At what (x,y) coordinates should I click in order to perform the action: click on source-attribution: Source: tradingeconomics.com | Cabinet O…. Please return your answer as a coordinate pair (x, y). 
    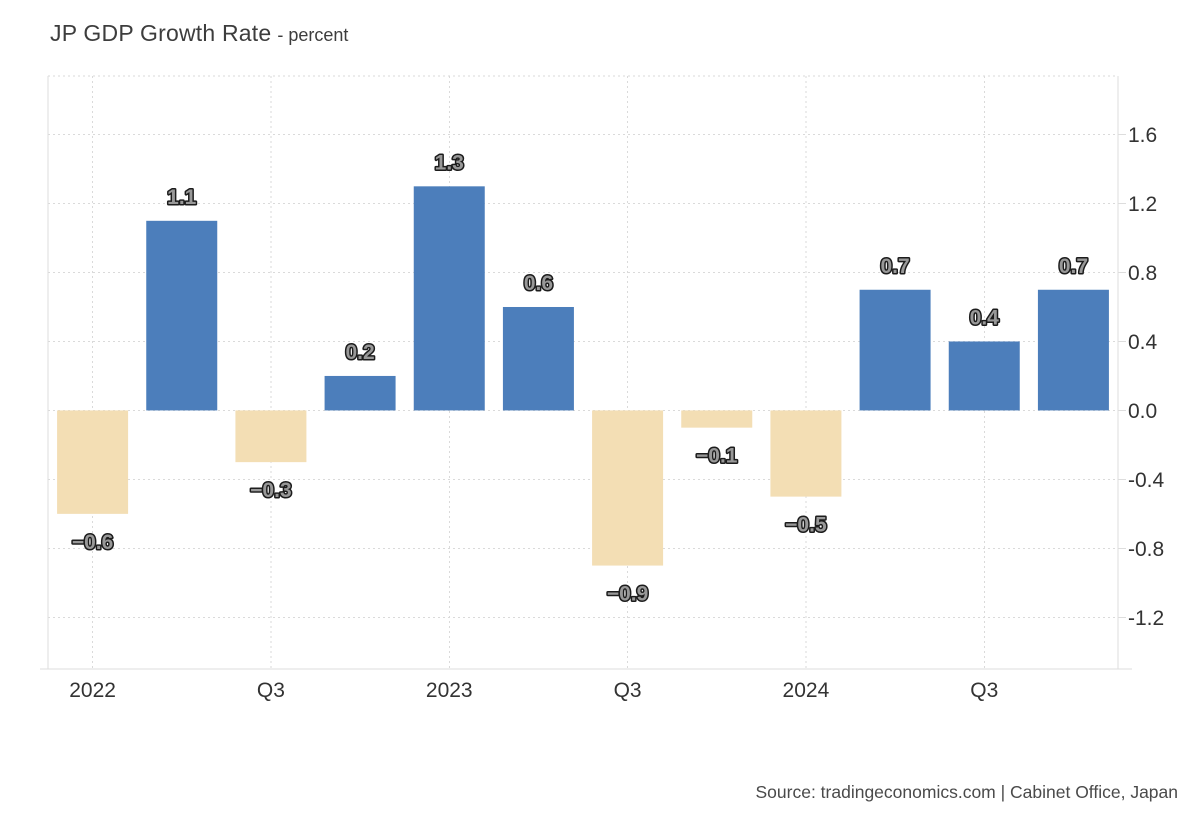
    Looking at the image, I should click on (967, 792).